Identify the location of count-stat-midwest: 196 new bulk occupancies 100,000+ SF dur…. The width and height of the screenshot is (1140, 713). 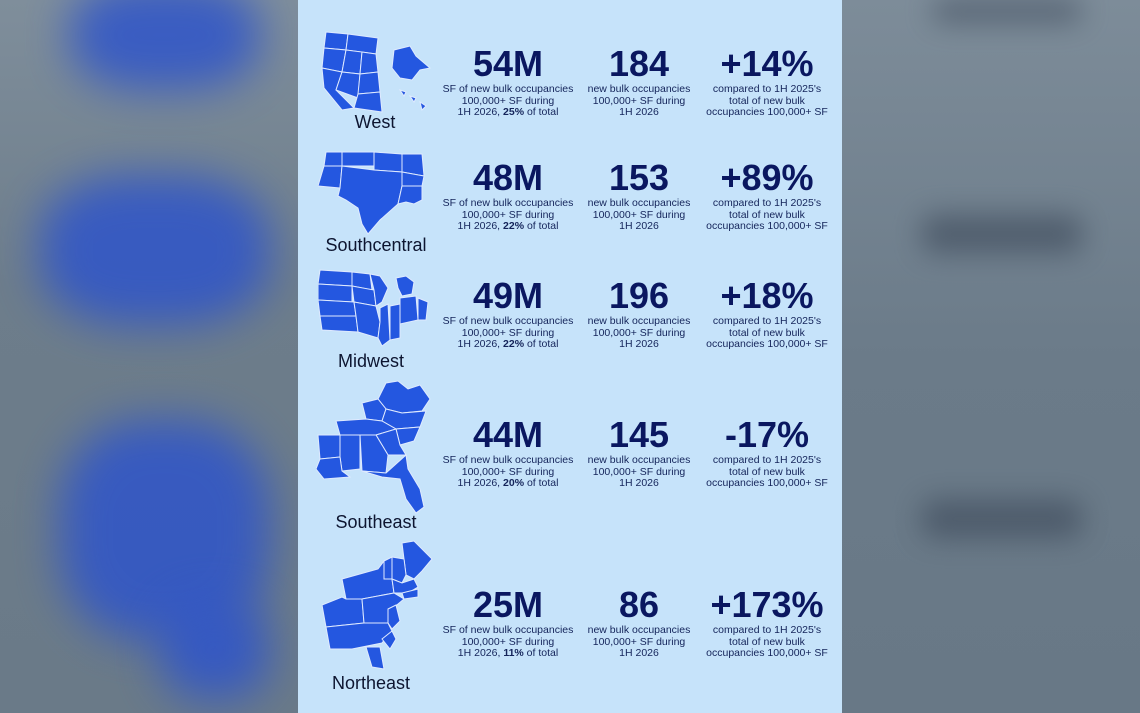
(639, 313).